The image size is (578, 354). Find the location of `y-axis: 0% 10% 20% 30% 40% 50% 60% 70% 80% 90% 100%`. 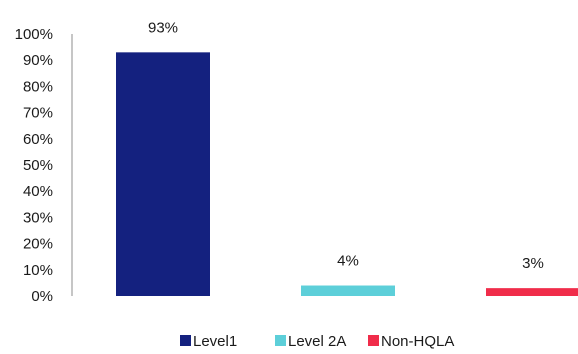

y-axis: 0% 10% 20% 30% 40% 50% 60% 70% 80% 90% 100% is located at coordinates (44, 165).